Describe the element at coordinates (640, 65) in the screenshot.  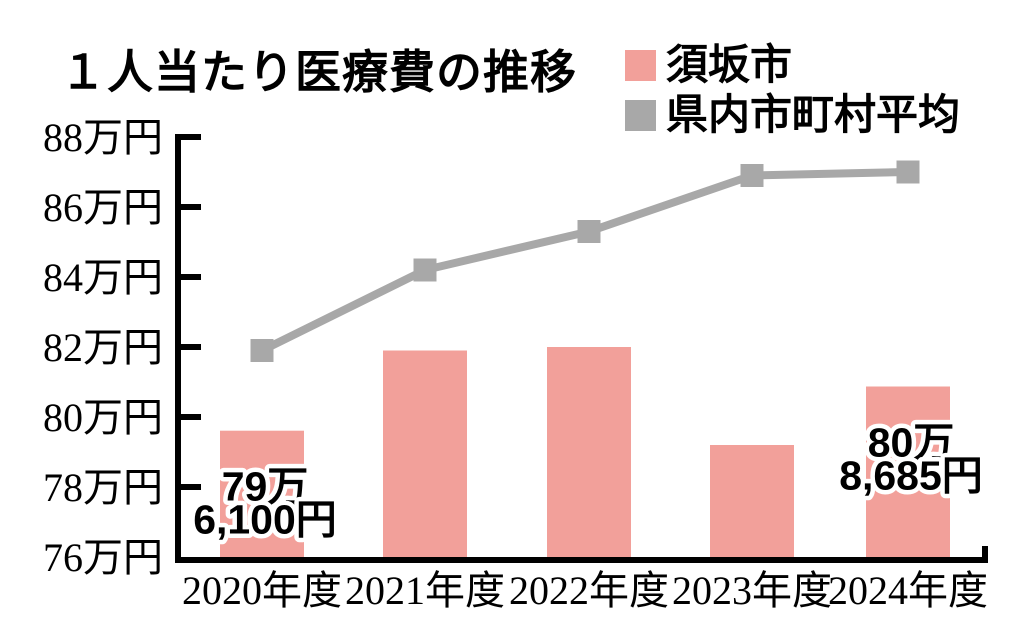
I see `legend-bar-swatch-icon` at that location.